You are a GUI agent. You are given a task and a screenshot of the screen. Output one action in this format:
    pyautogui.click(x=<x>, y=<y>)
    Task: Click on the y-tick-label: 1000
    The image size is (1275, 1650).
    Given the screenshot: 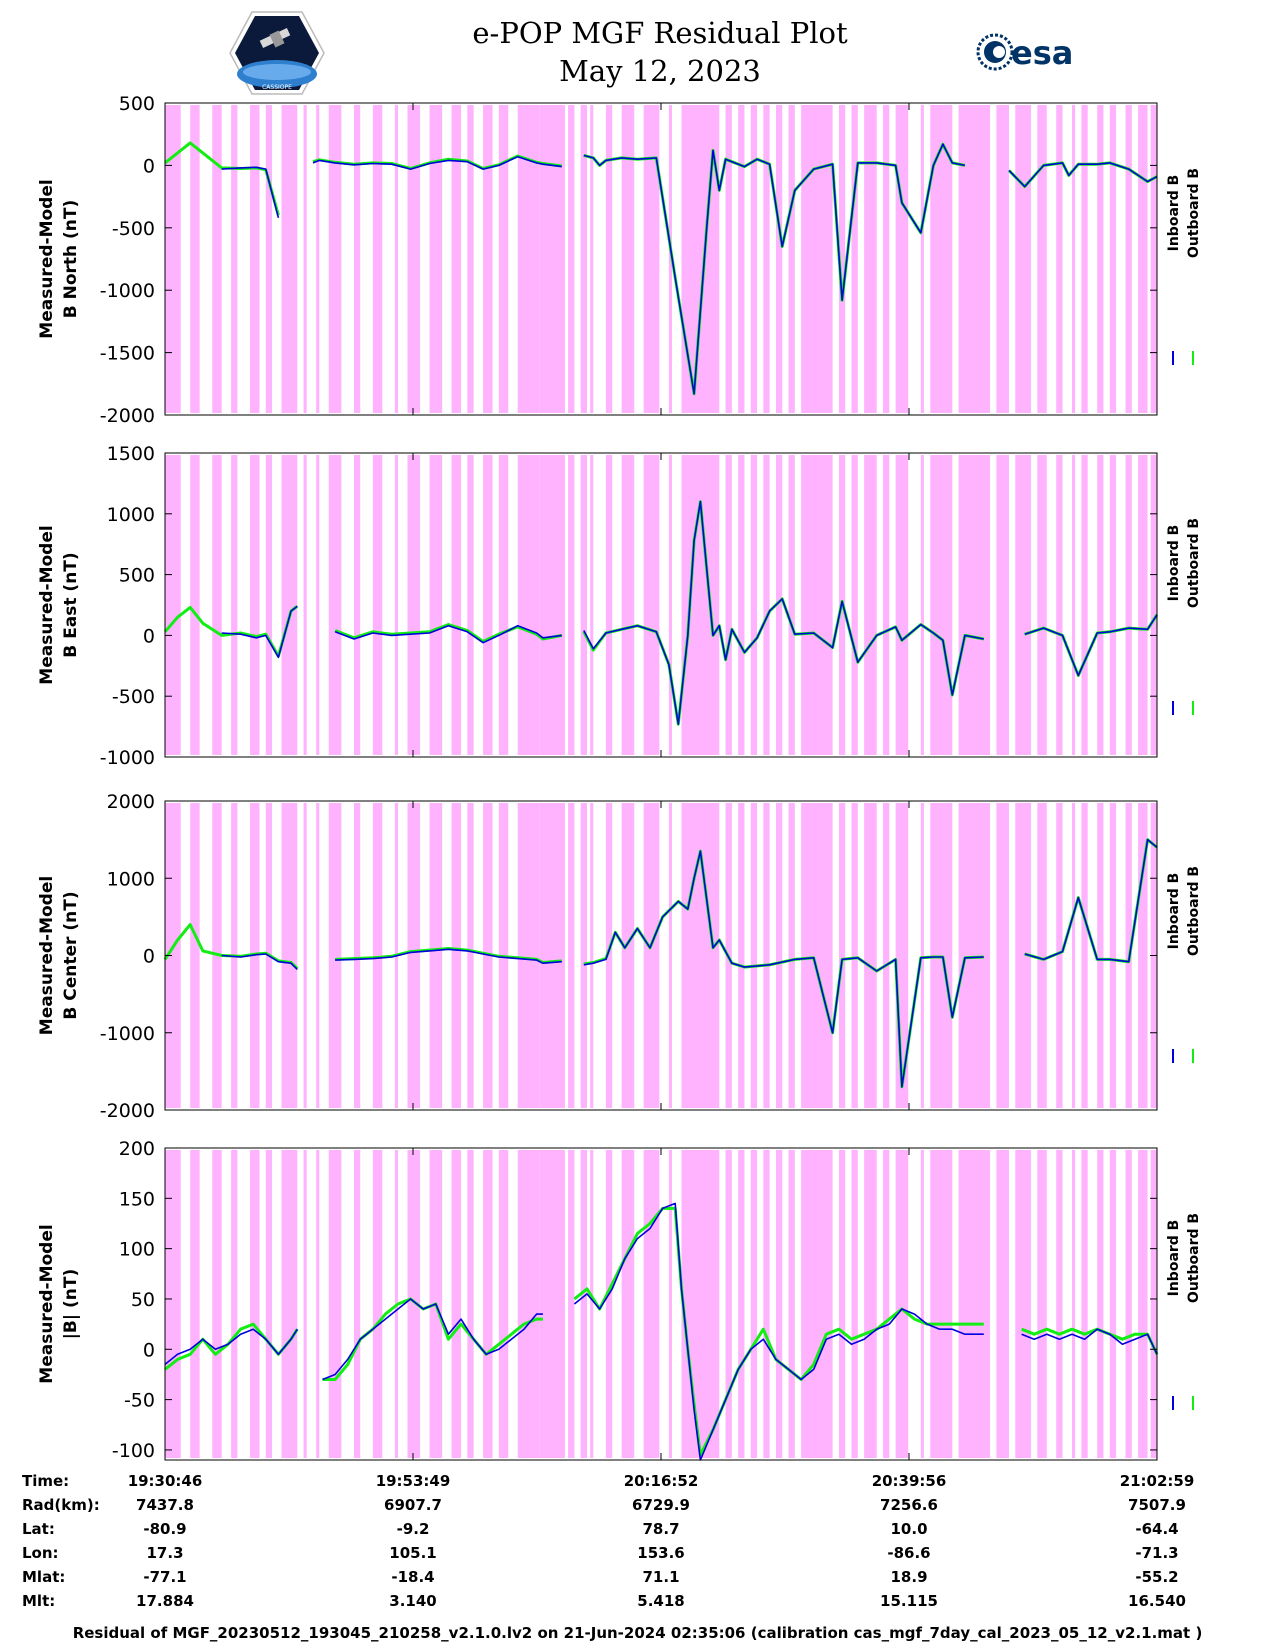 What is the action you would take?
    pyautogui.click(x=131, y=879)
    